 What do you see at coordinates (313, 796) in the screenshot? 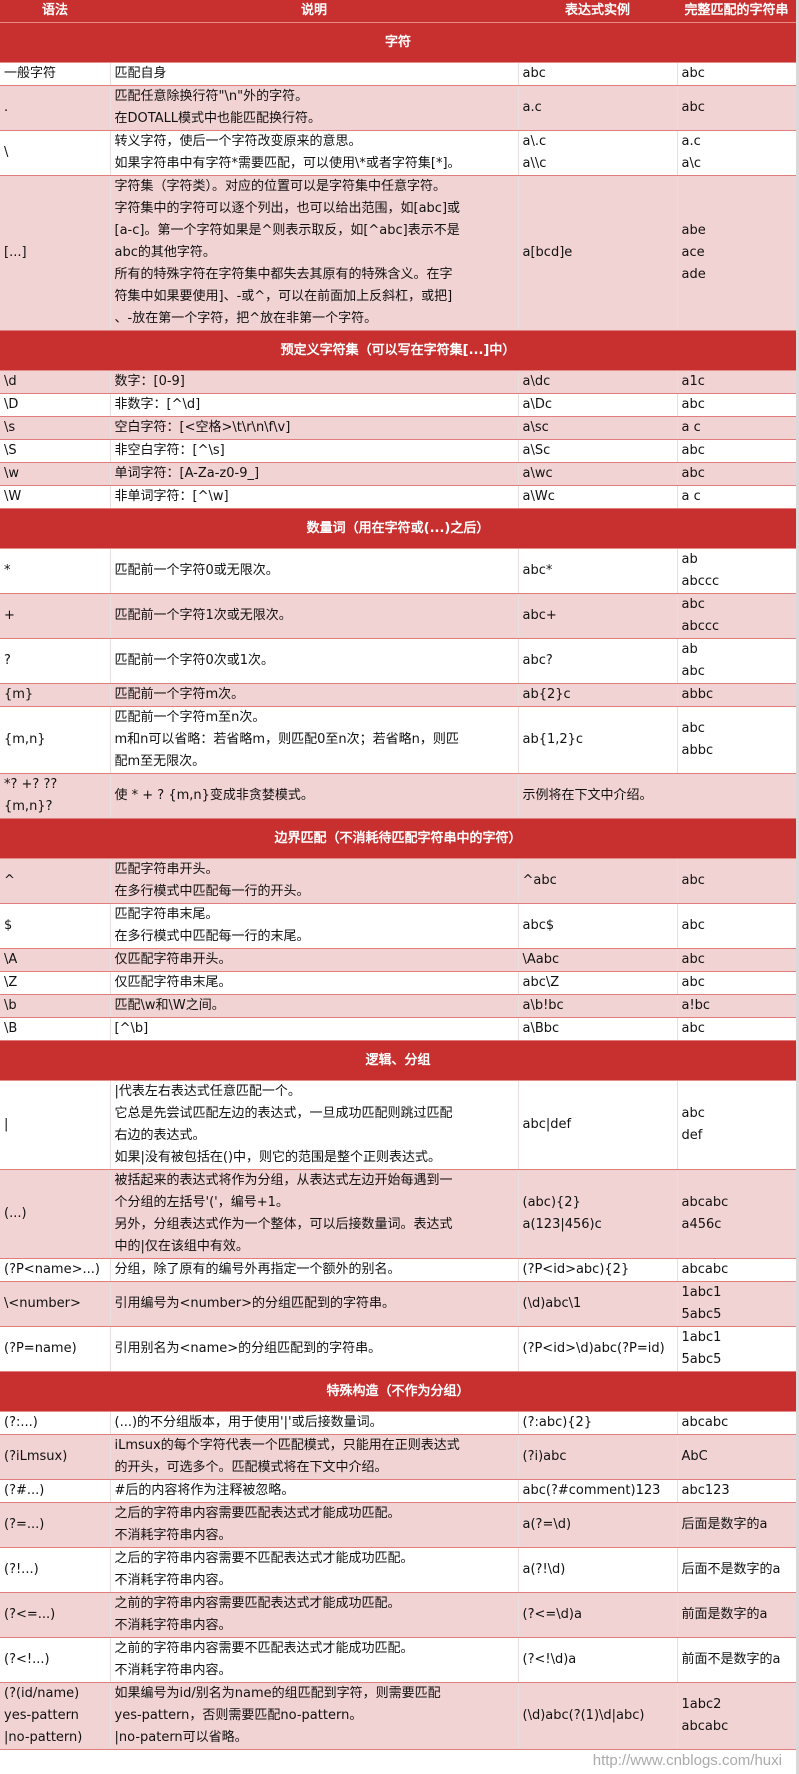
I see `description-cell: 使 * + ? {m,n}变成非贪婪模式。` at bounding box center [313, 796].